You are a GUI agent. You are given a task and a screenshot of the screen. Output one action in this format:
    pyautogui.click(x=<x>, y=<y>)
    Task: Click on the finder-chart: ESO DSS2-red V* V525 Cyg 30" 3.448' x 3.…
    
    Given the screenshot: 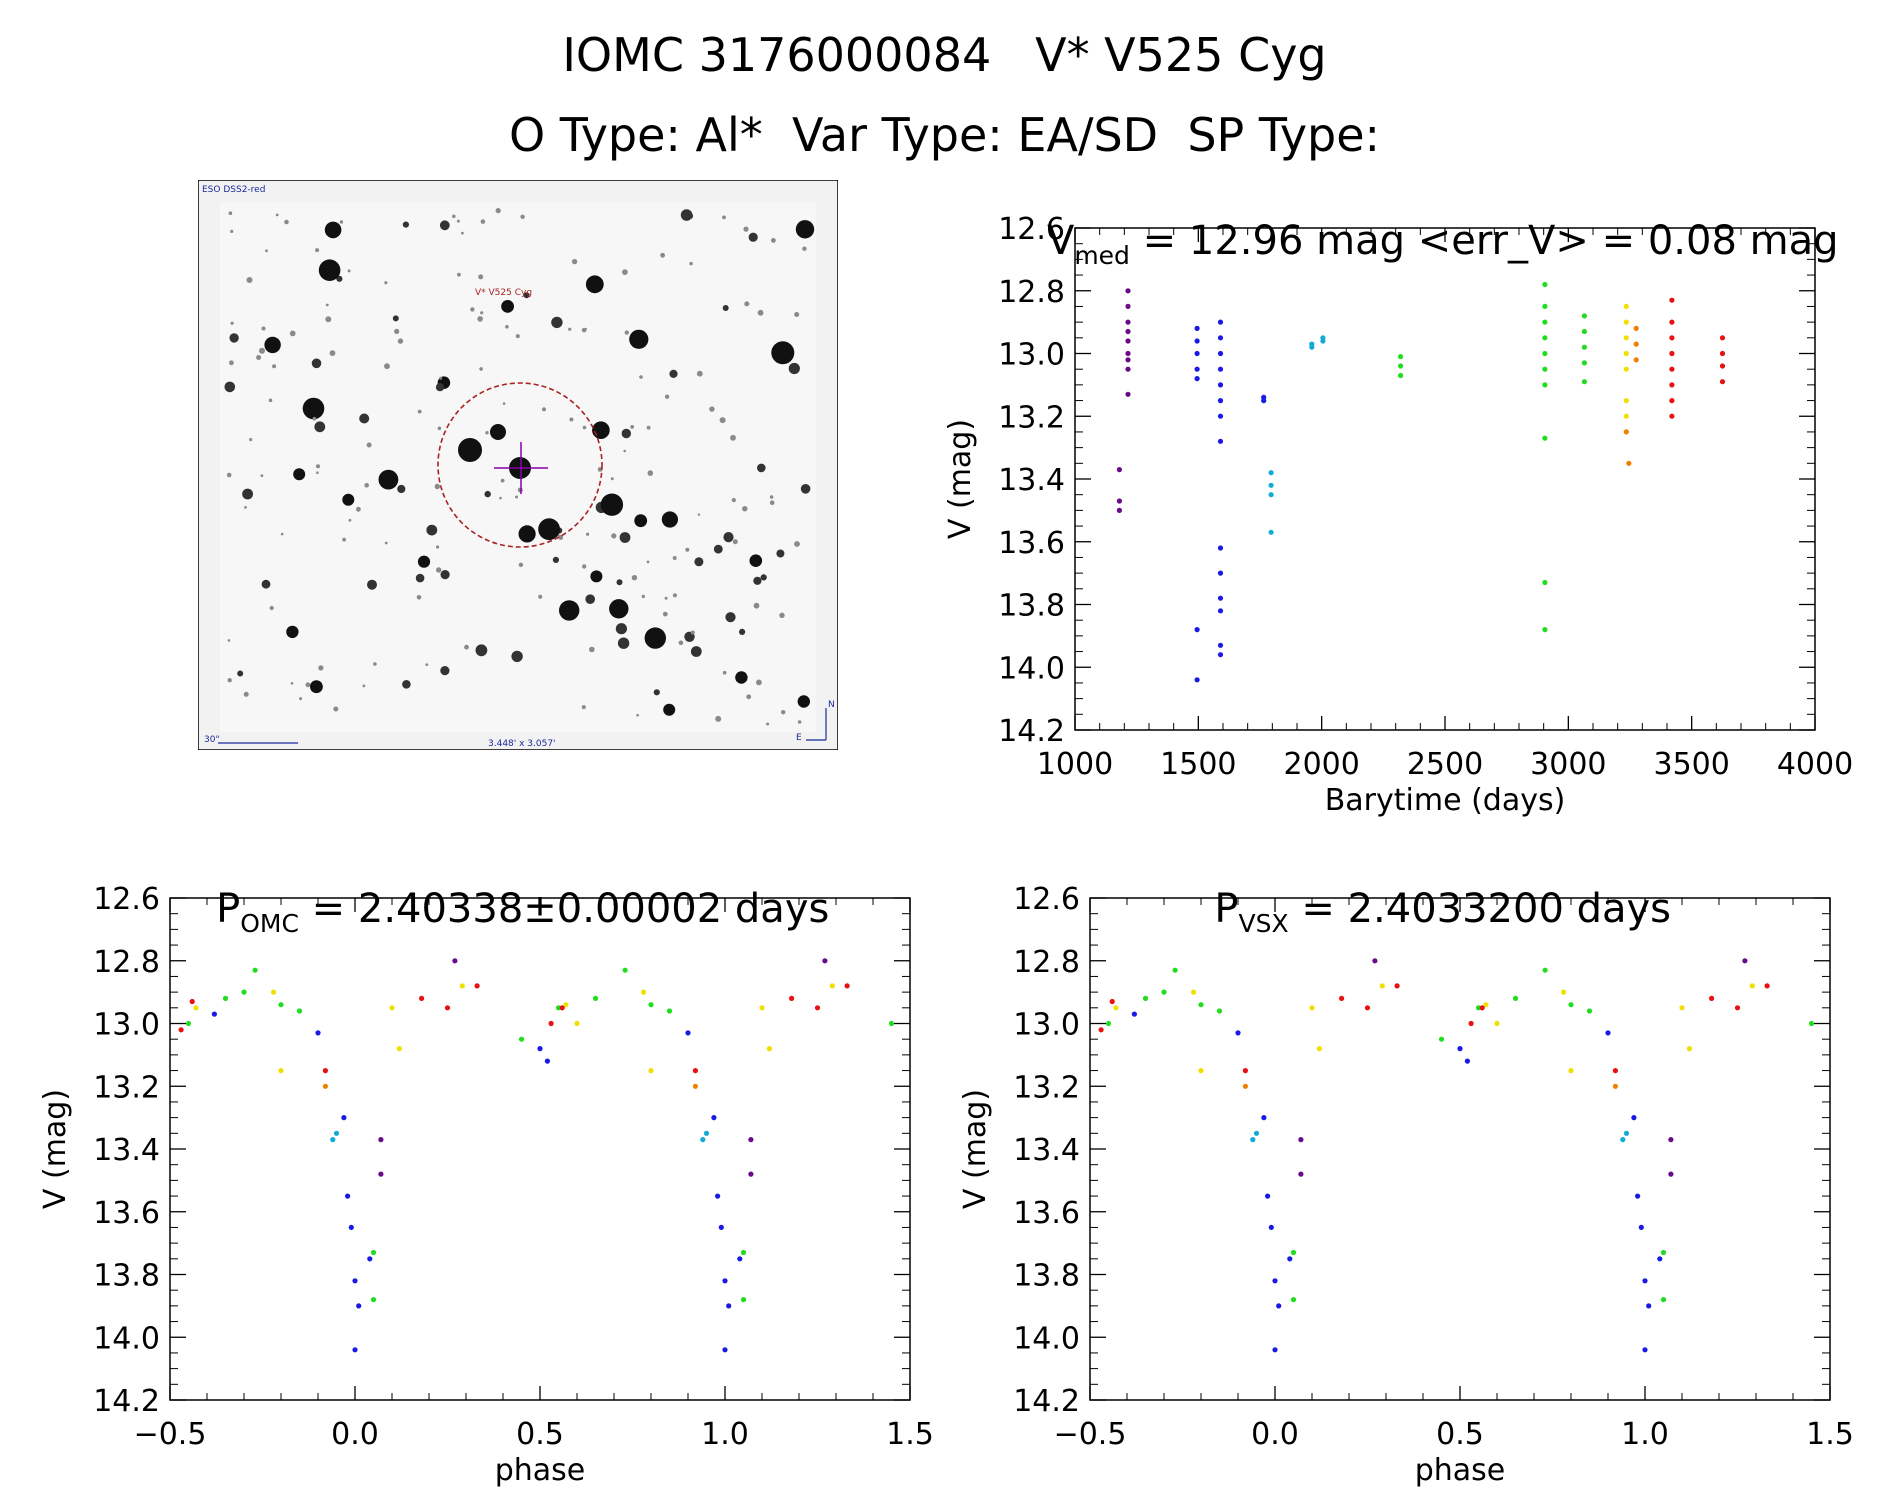 What is the action you would take?
    pyautogui.click(x=518, y=465)
    